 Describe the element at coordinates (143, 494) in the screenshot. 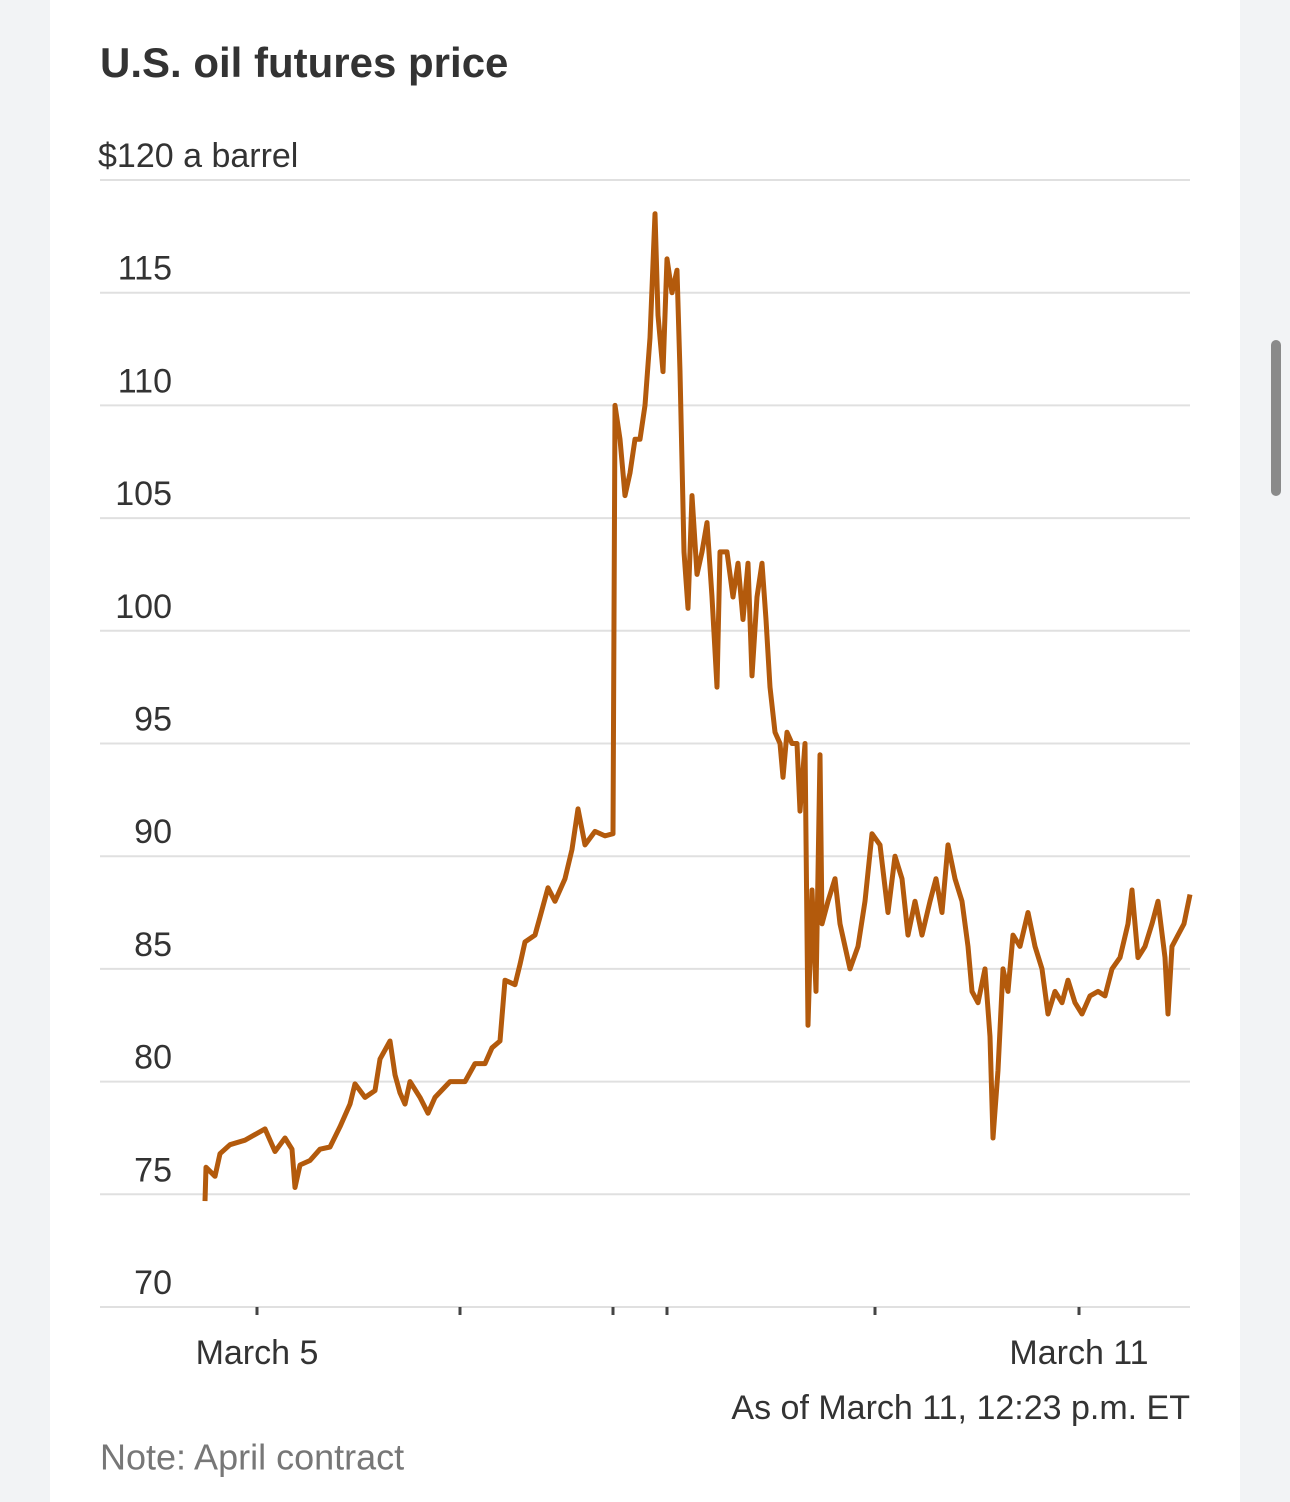

I see `y-tick-label: 105` at that location.